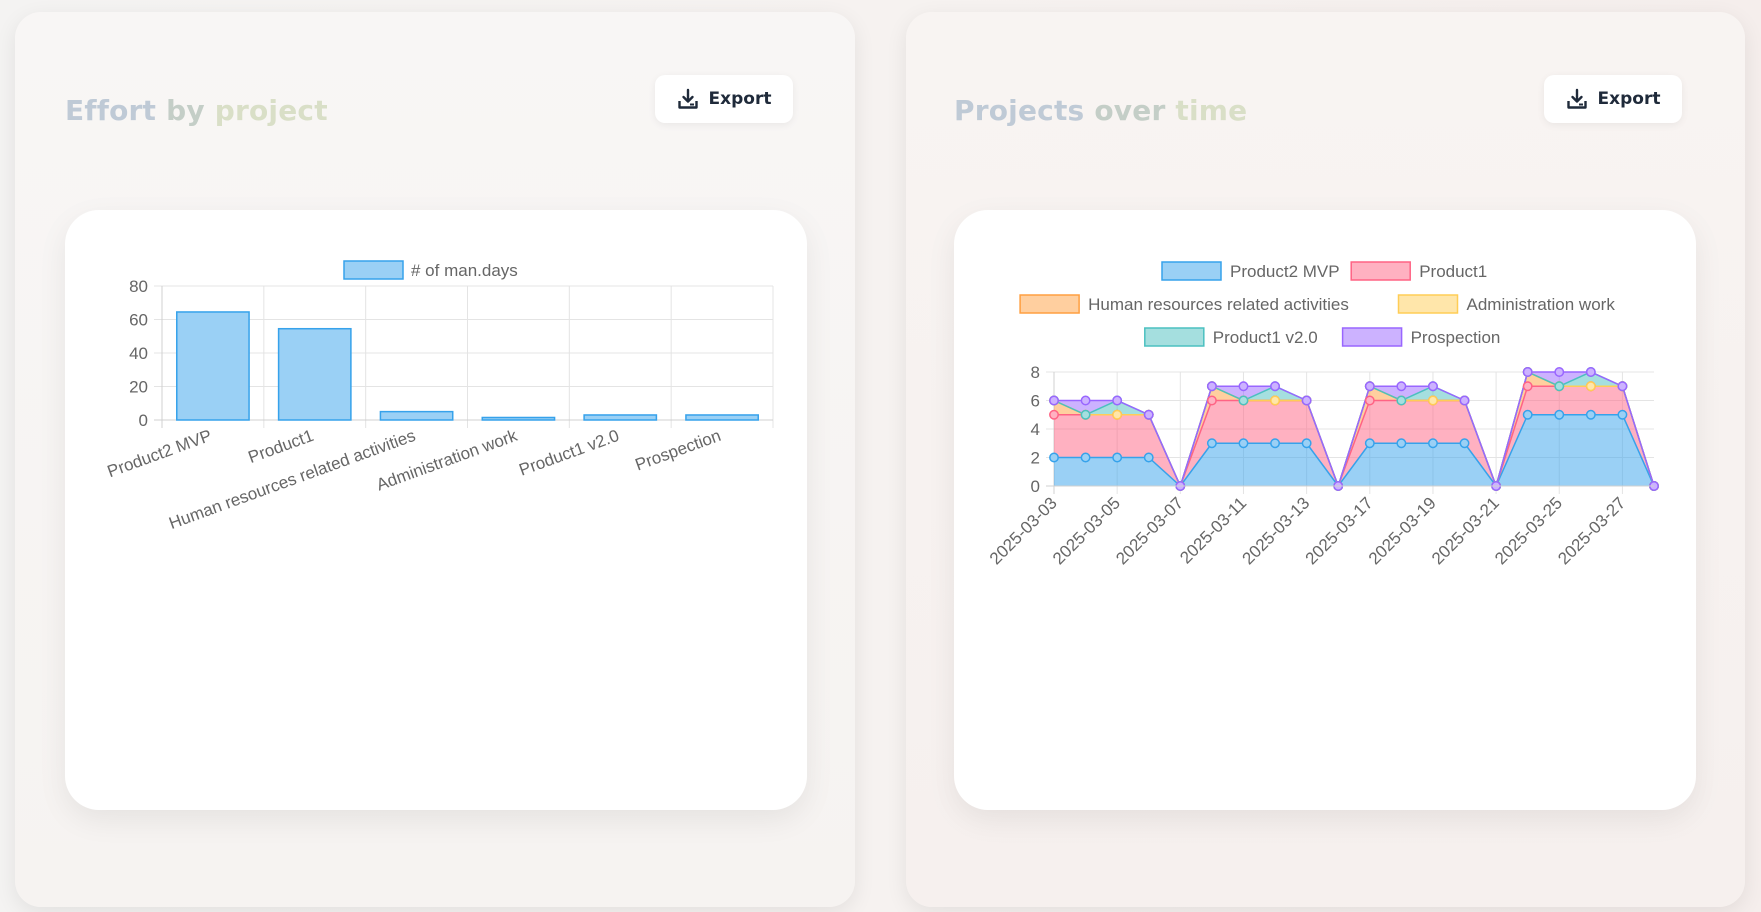 The height and width of the screenshot is (912, 1761). I want to click on legend-label: Product1 v2.0, so click(1265, 337).